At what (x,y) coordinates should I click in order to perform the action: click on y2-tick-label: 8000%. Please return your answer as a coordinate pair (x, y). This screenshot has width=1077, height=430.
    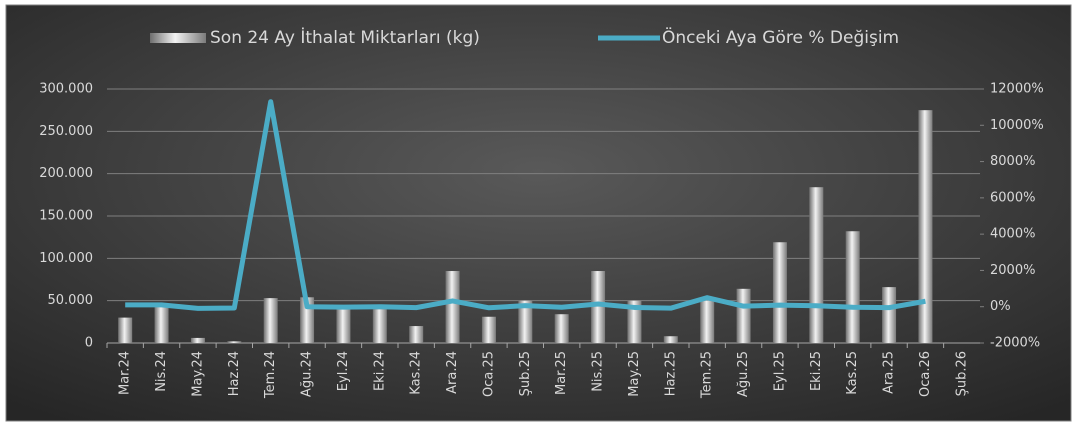
    Looking at the image, I should click on (1012, 161).